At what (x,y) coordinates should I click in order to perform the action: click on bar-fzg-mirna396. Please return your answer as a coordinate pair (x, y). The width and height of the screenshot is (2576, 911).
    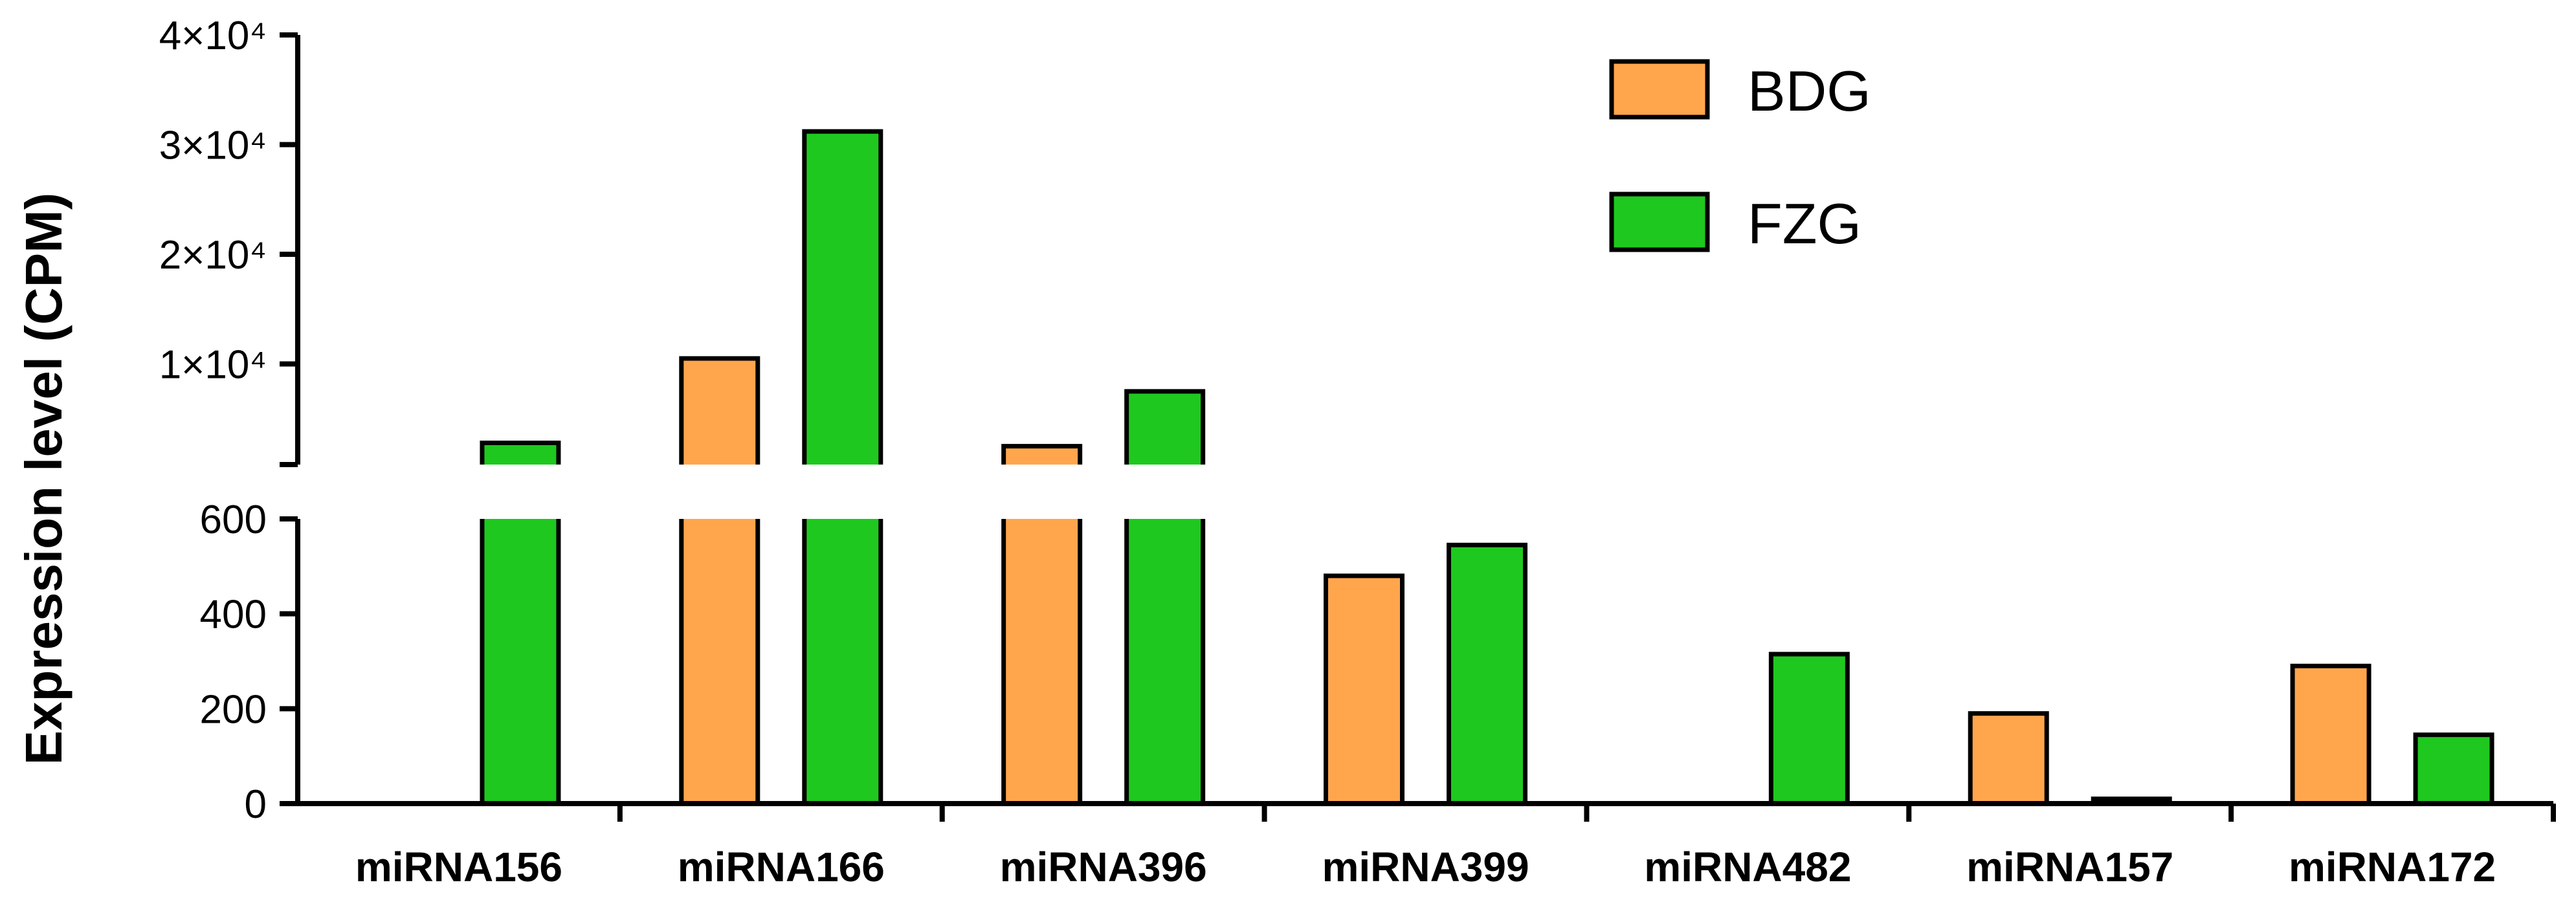
    Looking at the image, I should click on (1165, 597).